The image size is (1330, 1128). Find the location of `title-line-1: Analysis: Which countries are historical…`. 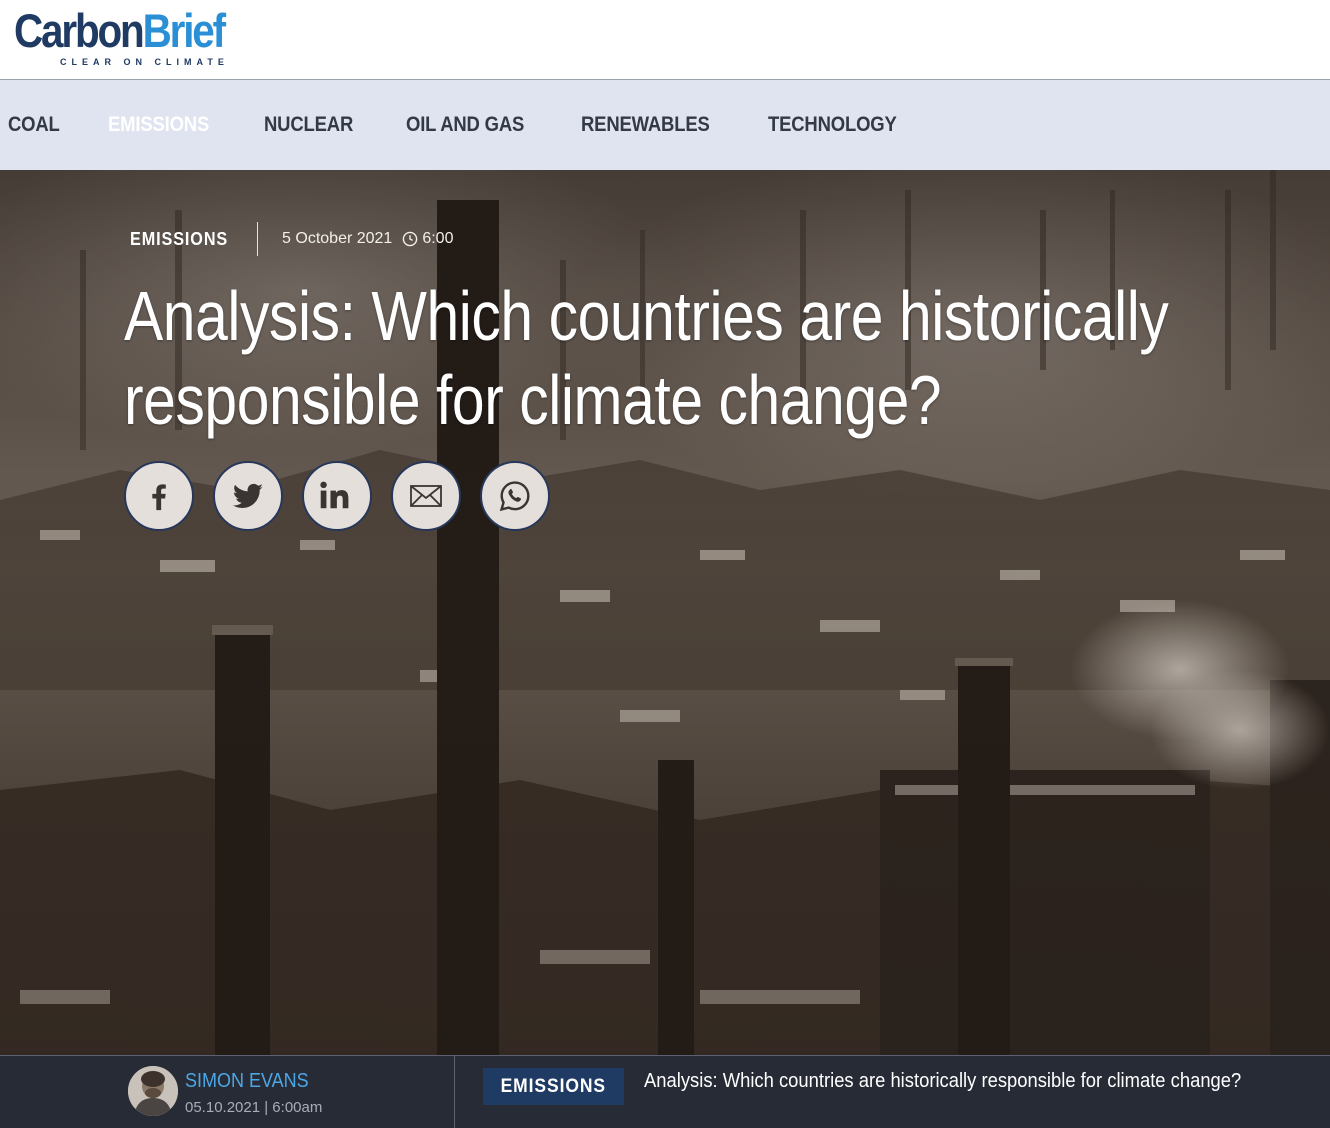

title-line-1: Analysis: Which countries are historical… is located at coordinates (646, 316).